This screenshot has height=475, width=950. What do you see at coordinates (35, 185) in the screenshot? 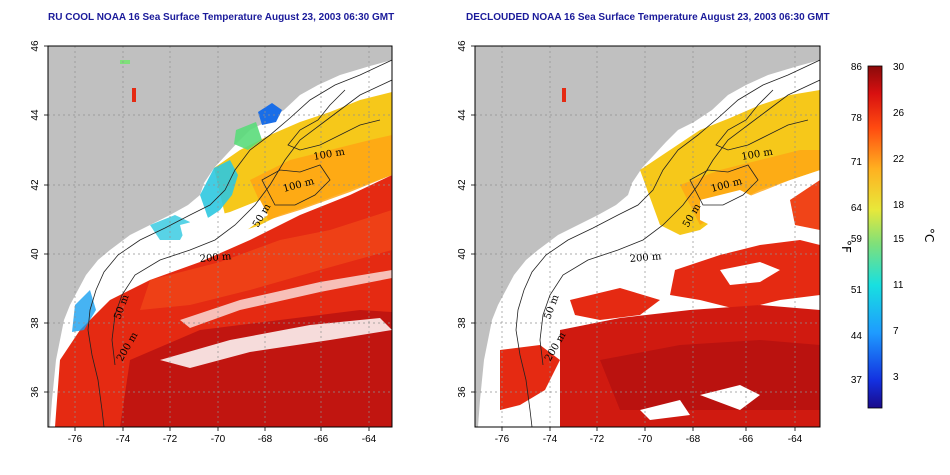
I see `left-lat-tick-label: 42` at bounding box center [35, 185].